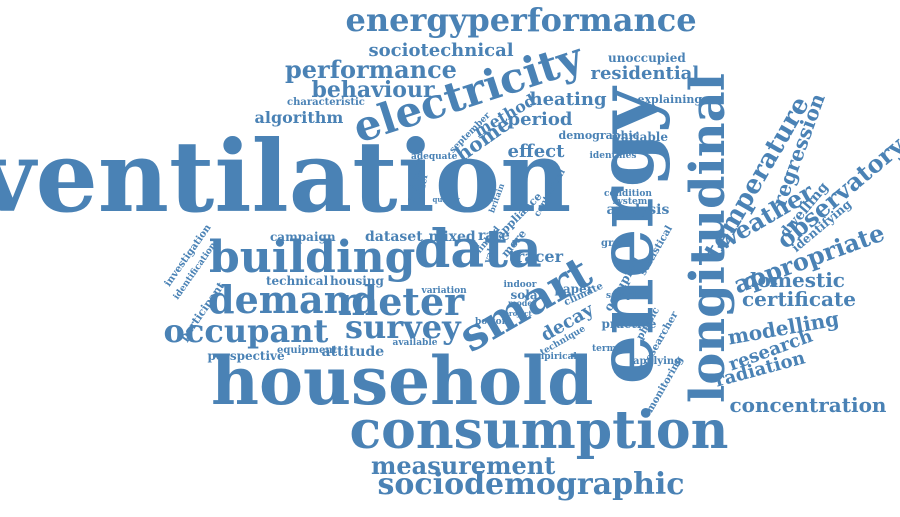 The image size is (900, 517). I want to click on word-housing: housing, so click(357, 281).